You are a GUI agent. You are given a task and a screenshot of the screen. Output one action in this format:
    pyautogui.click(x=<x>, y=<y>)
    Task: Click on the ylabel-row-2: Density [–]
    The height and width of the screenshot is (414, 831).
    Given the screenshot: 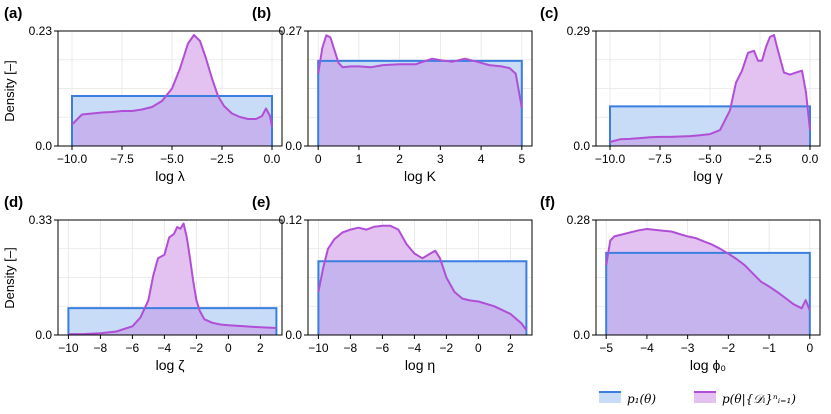 What is the action you would take?
    pyautogui.click(x=9, y=277)
    